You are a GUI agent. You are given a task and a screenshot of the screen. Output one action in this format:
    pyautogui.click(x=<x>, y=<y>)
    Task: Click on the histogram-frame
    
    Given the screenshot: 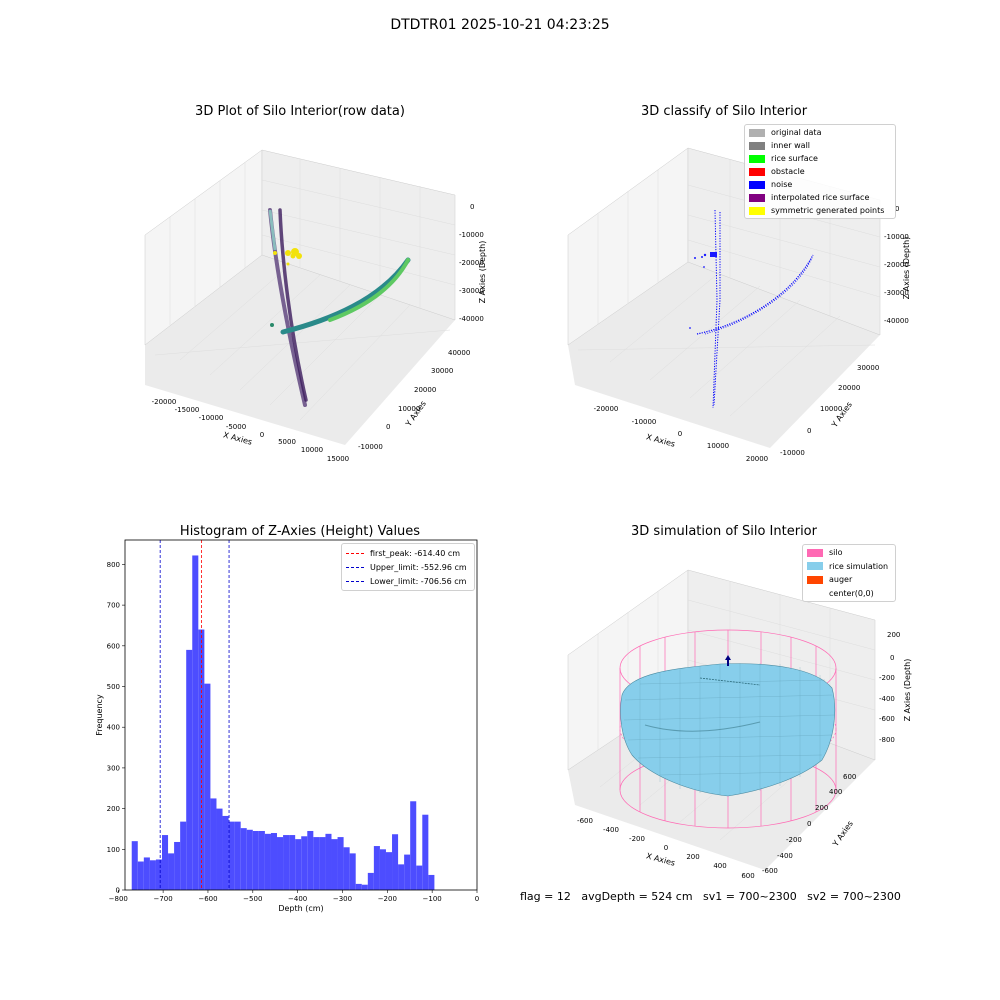 What is the action you would take?
    pyautogui.click(x=301, y=715)
    